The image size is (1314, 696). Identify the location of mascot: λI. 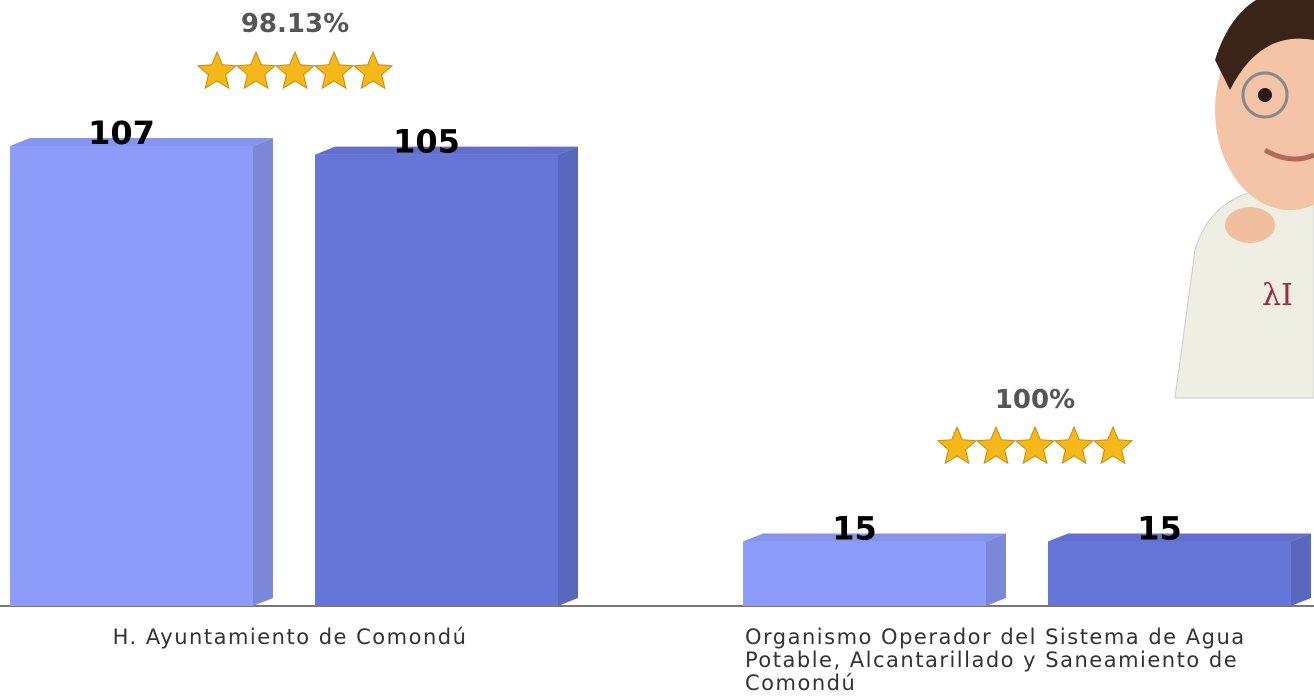
(1244, 199).